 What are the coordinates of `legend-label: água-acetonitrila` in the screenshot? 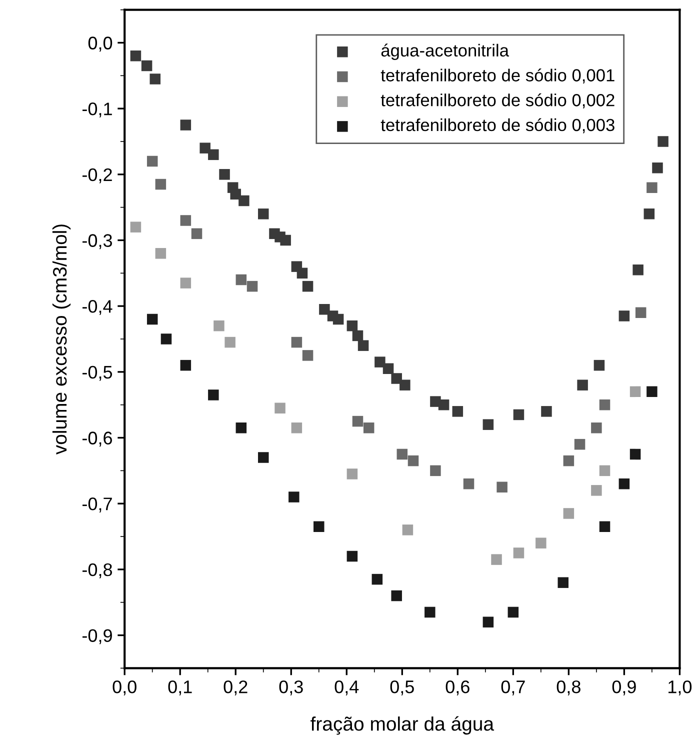 It's located at (445, 52).